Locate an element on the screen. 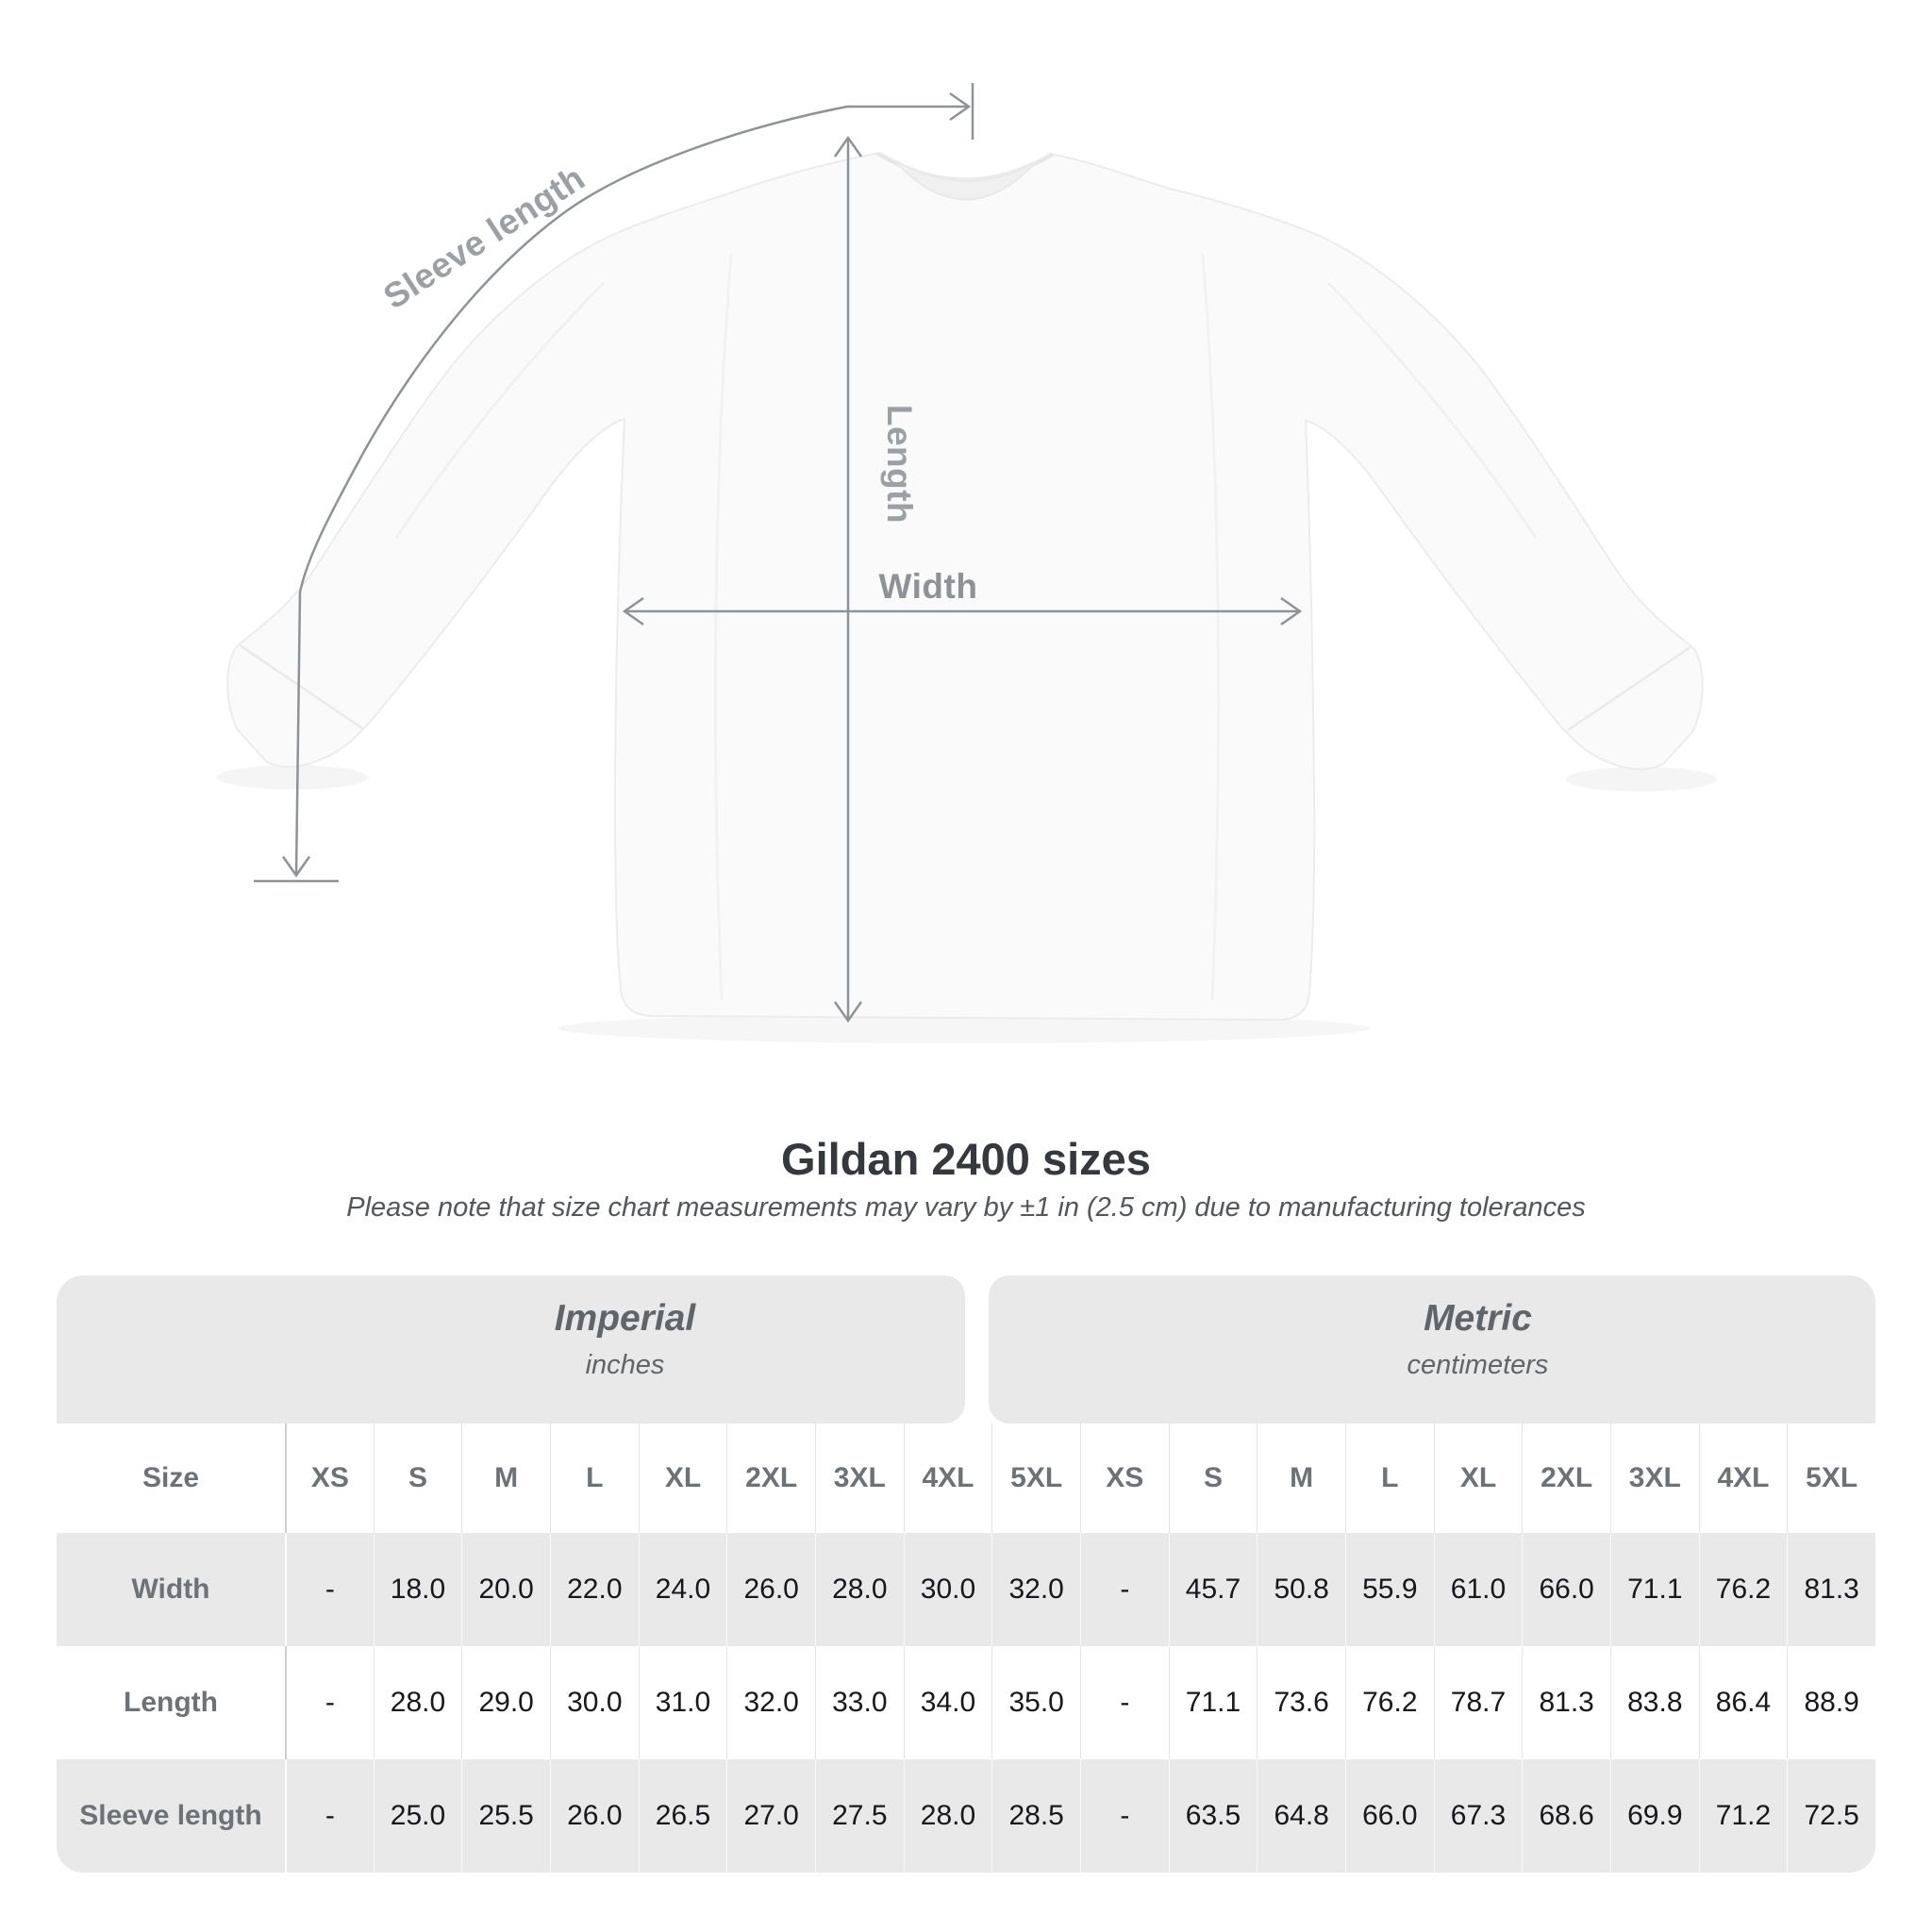 Image resolution: width=1932 pixels, height=1932 pixels. sleeve-measure-line is located at coordinates (632, 490).